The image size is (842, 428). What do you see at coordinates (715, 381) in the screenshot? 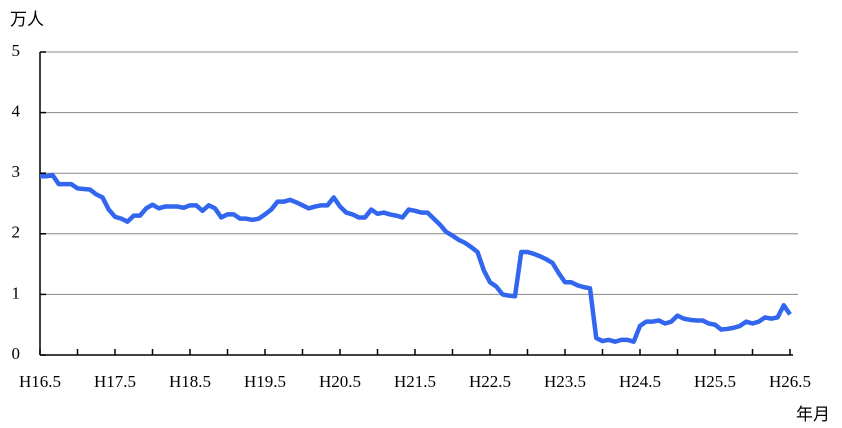
I see `x-tick-label: H25.5` at bounding box center [715, 381].